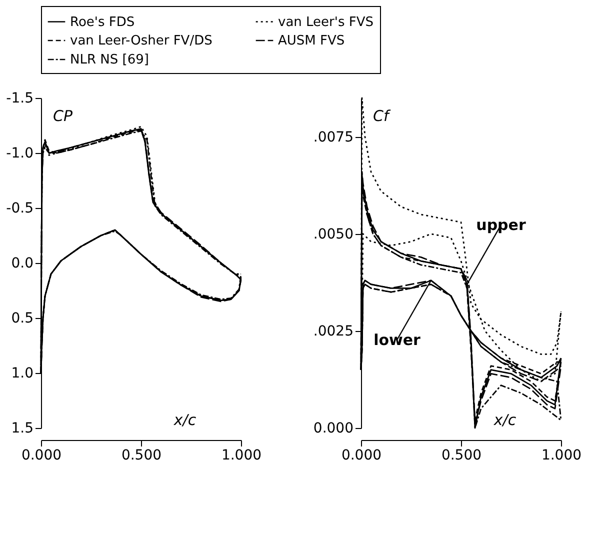 The image size is (612, 549). Describe the element at coordinates (333, 234) in the screenshot. I see `y-tick-label: .0050` at that location.